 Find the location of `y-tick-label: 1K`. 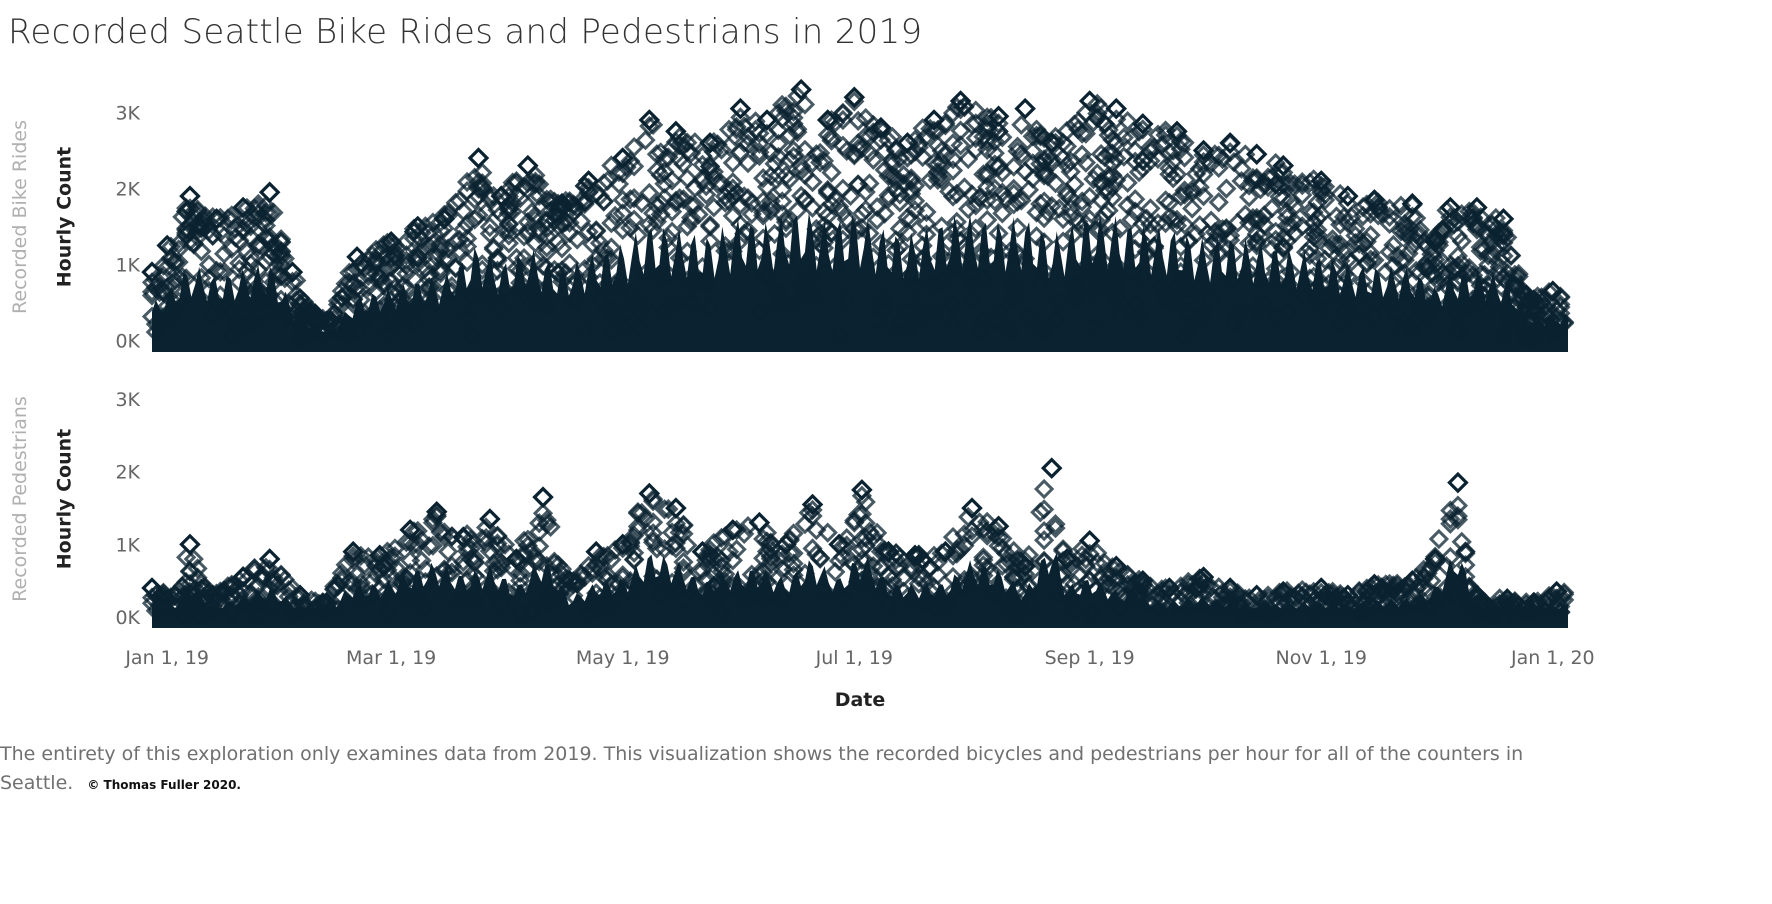

y-tick-label: 1K is located at coordinates (127, 545).